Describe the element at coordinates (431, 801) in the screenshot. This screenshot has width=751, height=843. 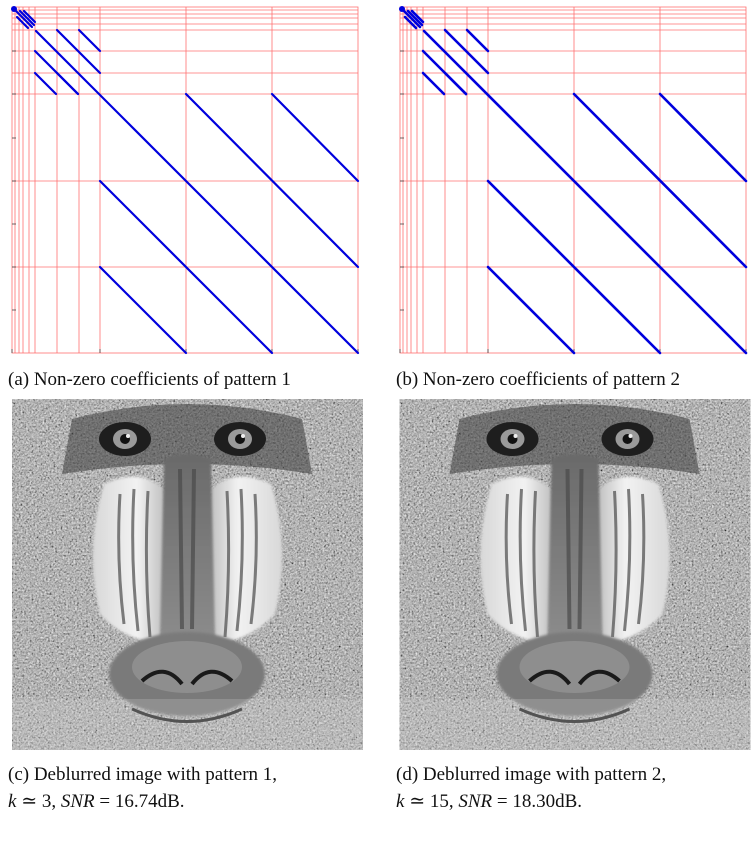
I see `k-relation: ≃ 15,` at that location.